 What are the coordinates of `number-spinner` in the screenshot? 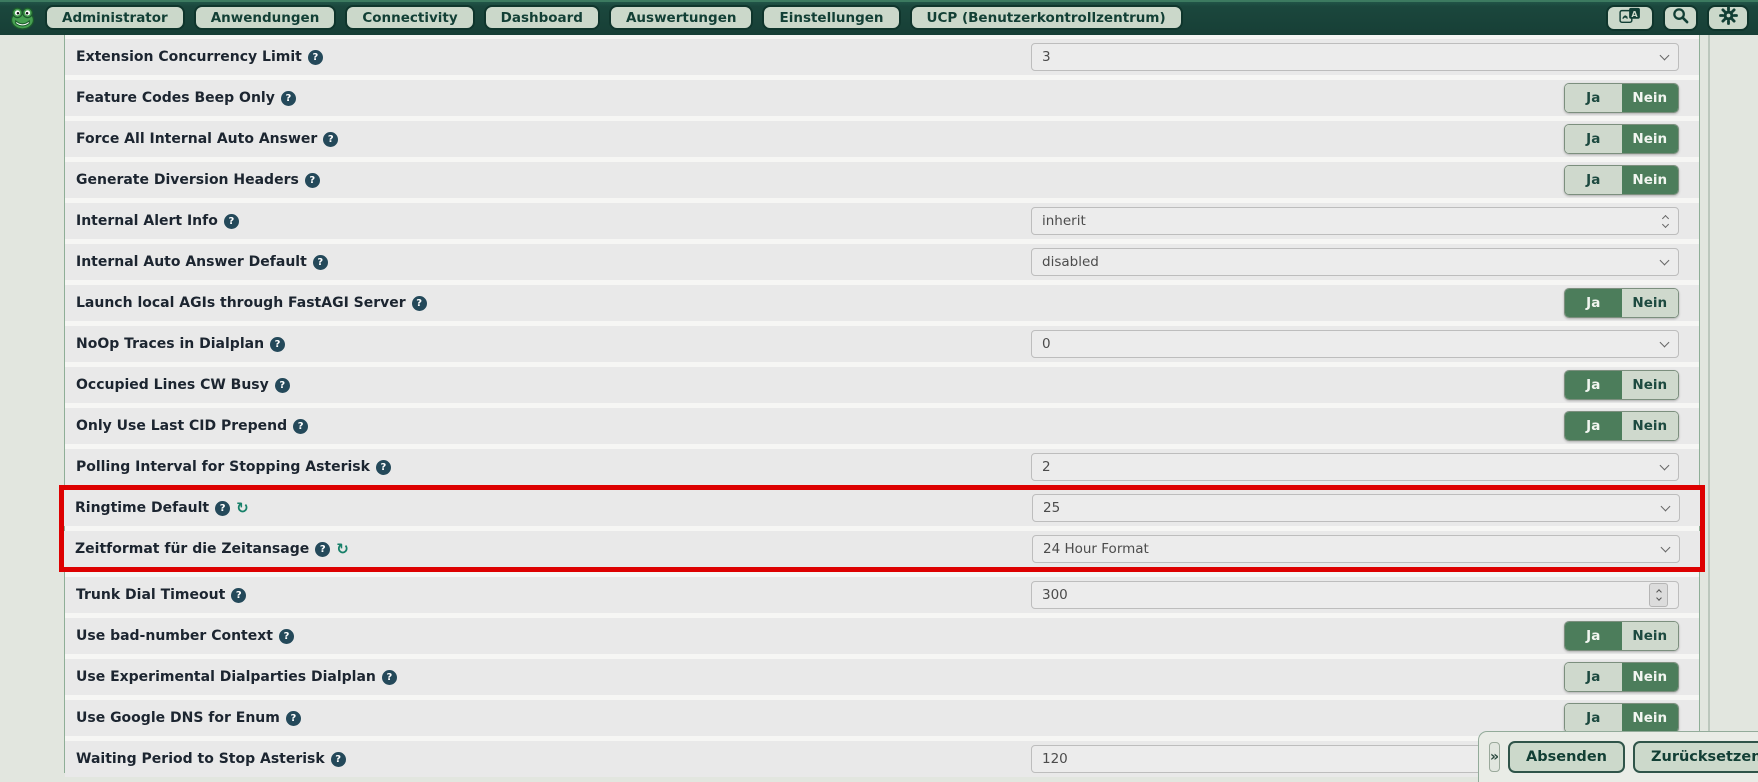 It's located at (1658, 595).